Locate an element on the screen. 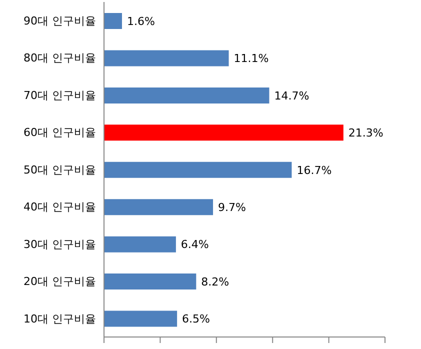  y-tick-label: 60대 인구비율 is located at coordinates (60, 133).